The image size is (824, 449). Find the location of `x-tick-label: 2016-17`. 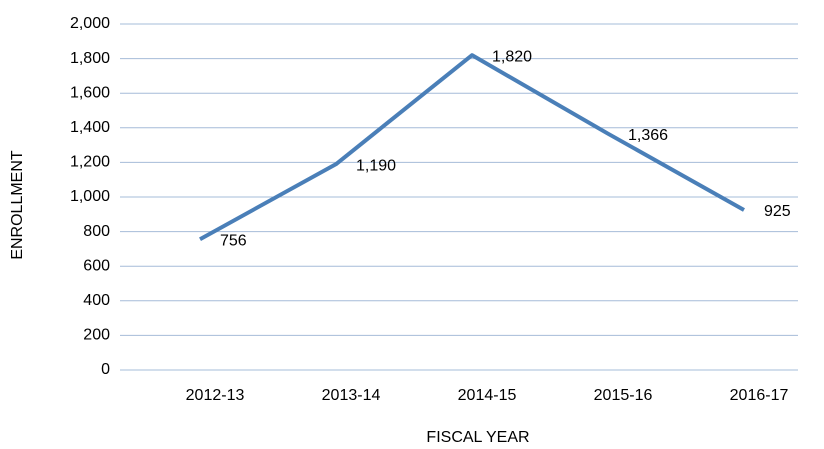

x-tick-label: 2016-17 is located at coordinates (759, 395).